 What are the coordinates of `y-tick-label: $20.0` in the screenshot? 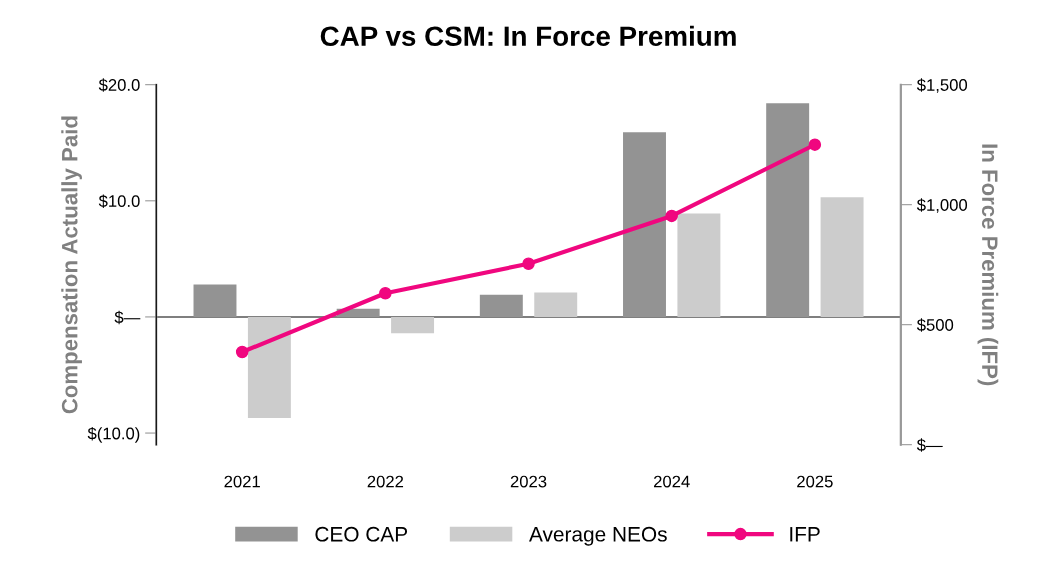 It's located at (119, 85).